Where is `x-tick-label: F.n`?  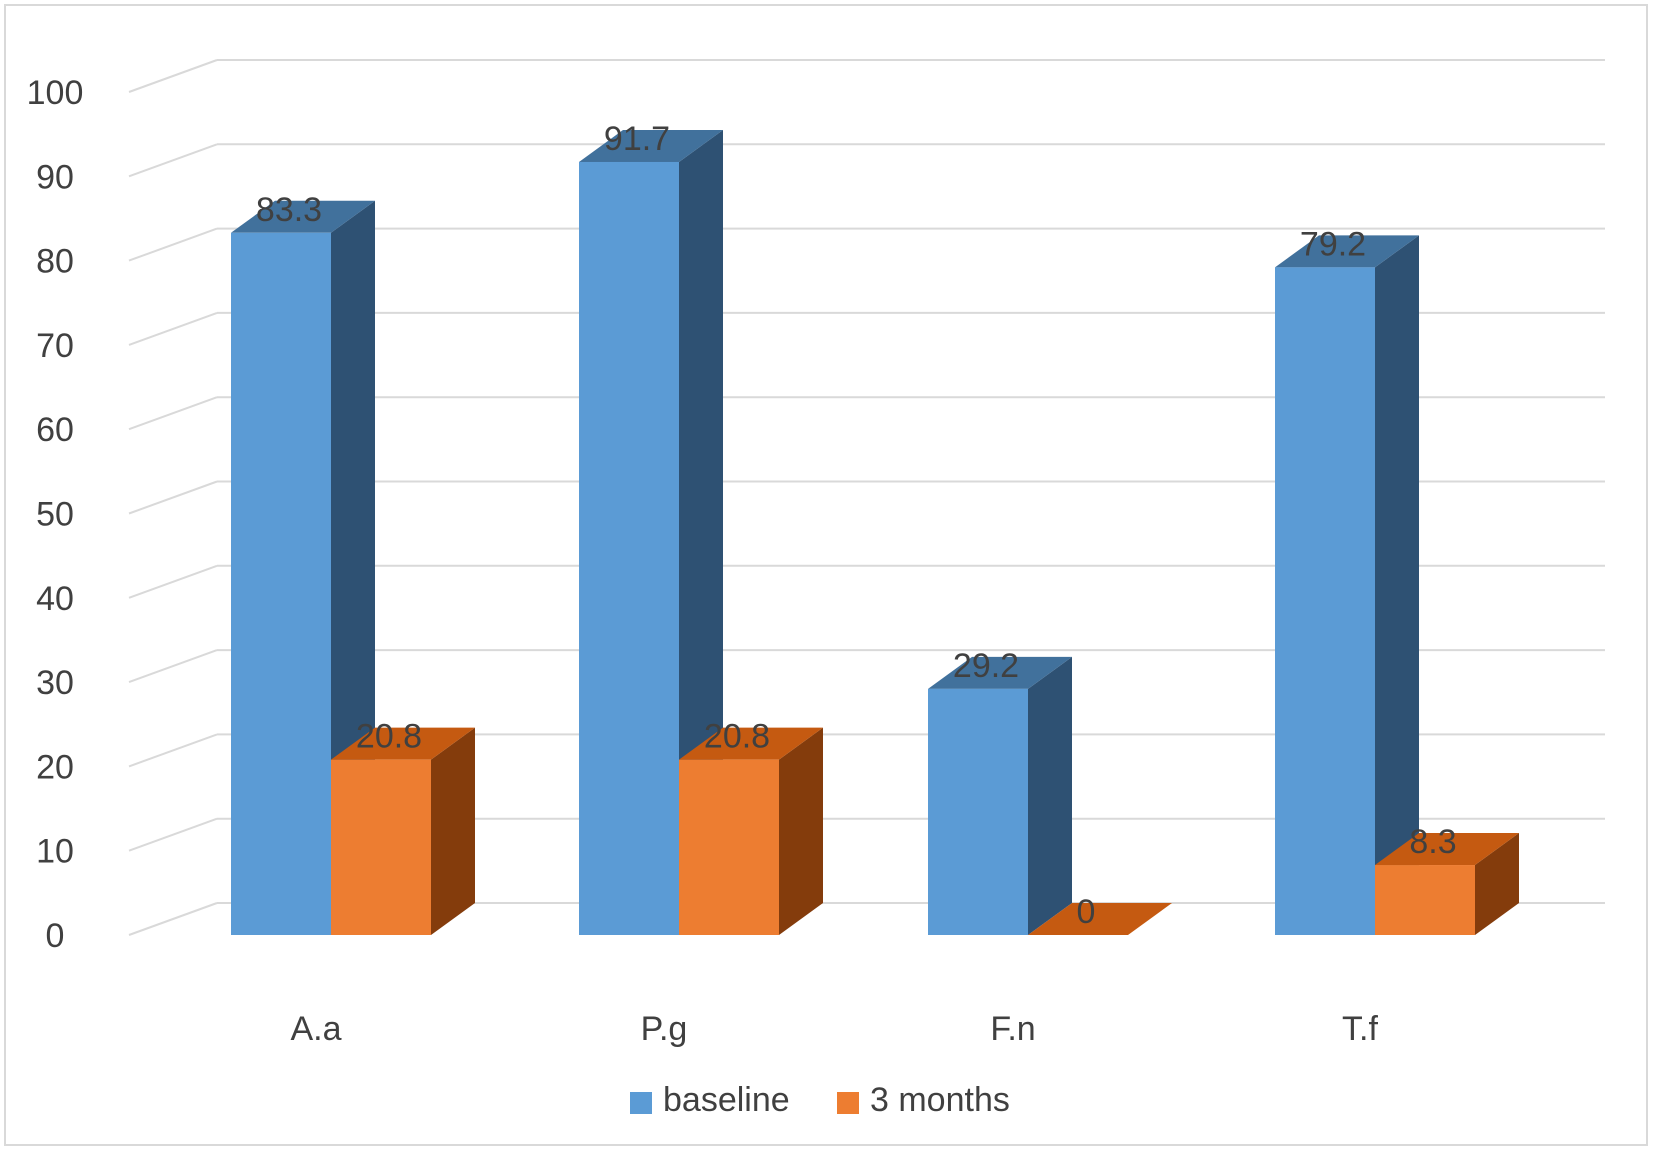
x-tick-label: F.n is located at coordinates (1012, 1029).